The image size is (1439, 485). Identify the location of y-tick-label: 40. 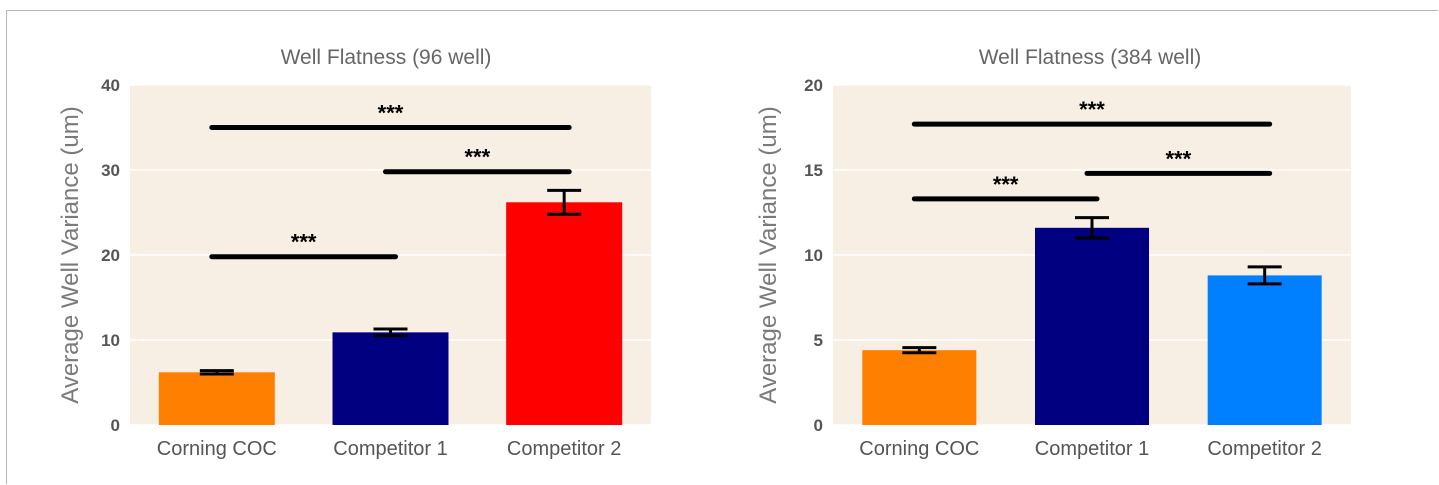
(110, 85).